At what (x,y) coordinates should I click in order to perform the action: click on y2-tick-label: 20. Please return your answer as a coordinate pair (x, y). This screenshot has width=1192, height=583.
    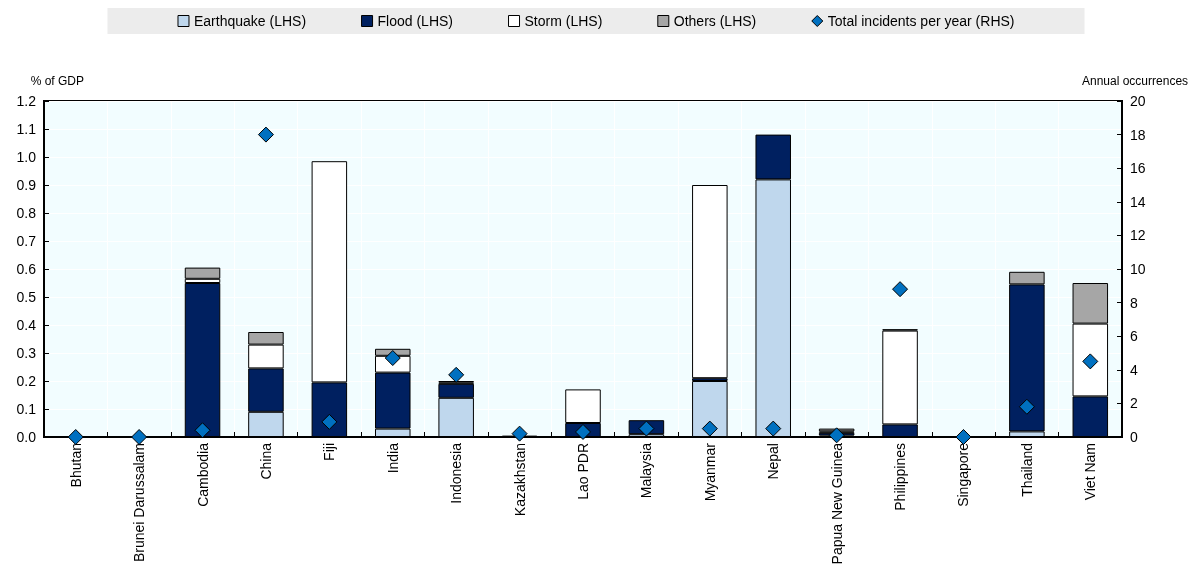
    Looking at the image, I should click on (1138, 101).